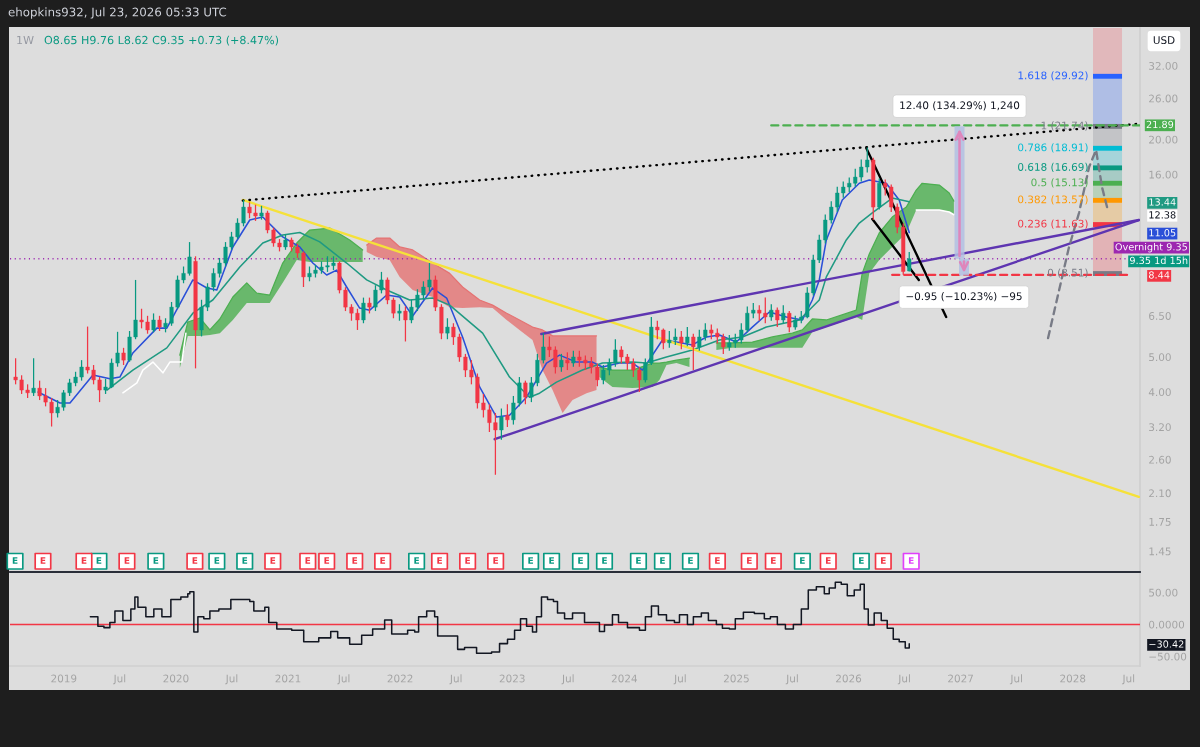 This screenshot has height=747, width=1200. Describe the element at coordinates (1163, 98) in the screenshot. I see `y-tick-label: 26.00` at that location.